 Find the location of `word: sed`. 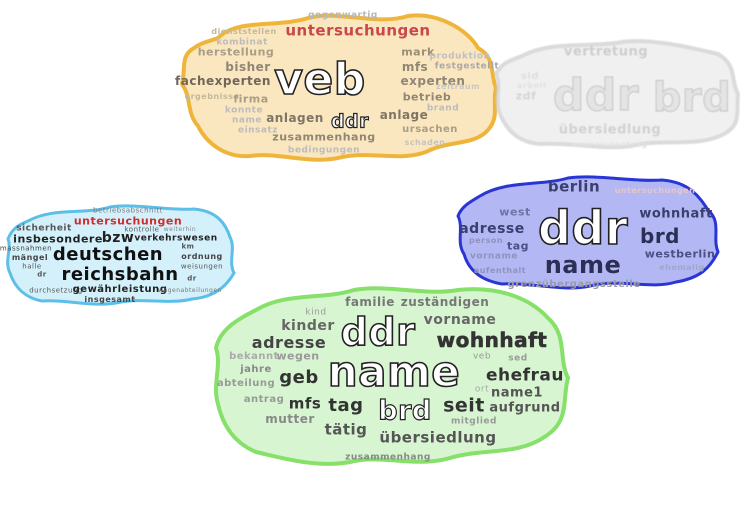

word: sed is located at coordinates (518, 358).